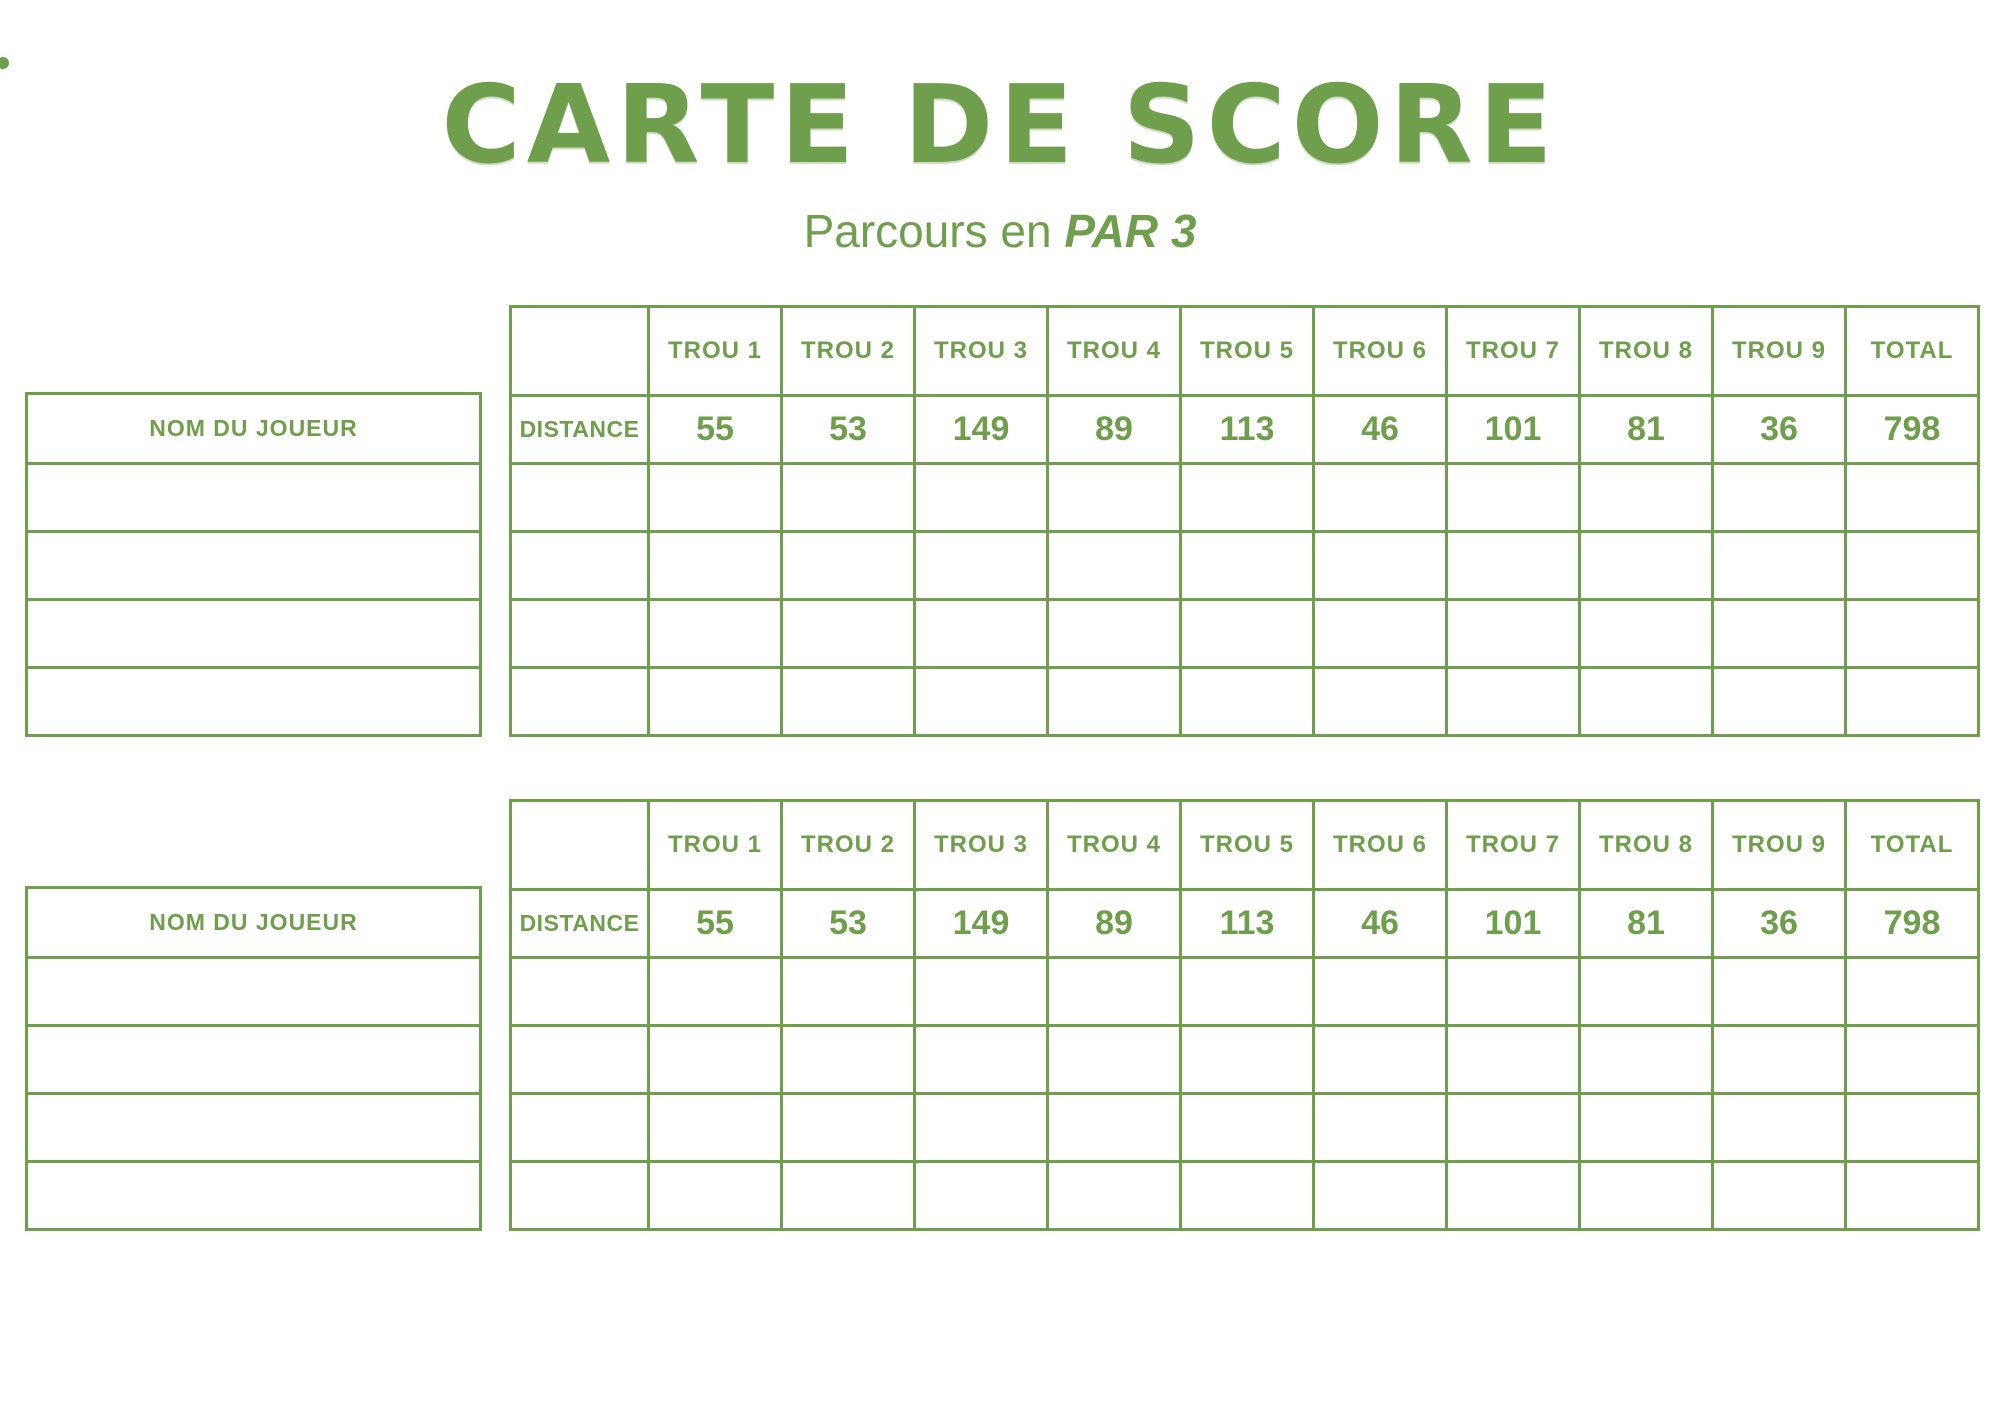 The image size is (2000, 1410). I want to click on distance-value-cell: 81, so click(1646, 429).